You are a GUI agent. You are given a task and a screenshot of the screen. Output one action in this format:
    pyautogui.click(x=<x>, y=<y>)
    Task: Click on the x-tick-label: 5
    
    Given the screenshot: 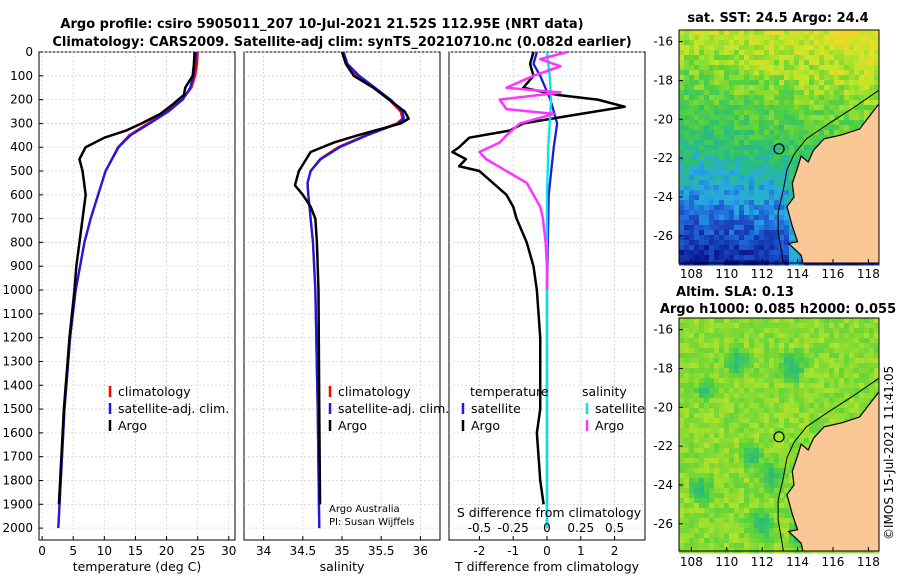 What is the action you would take?
    pyautogui.click(x=73, y=551)
    